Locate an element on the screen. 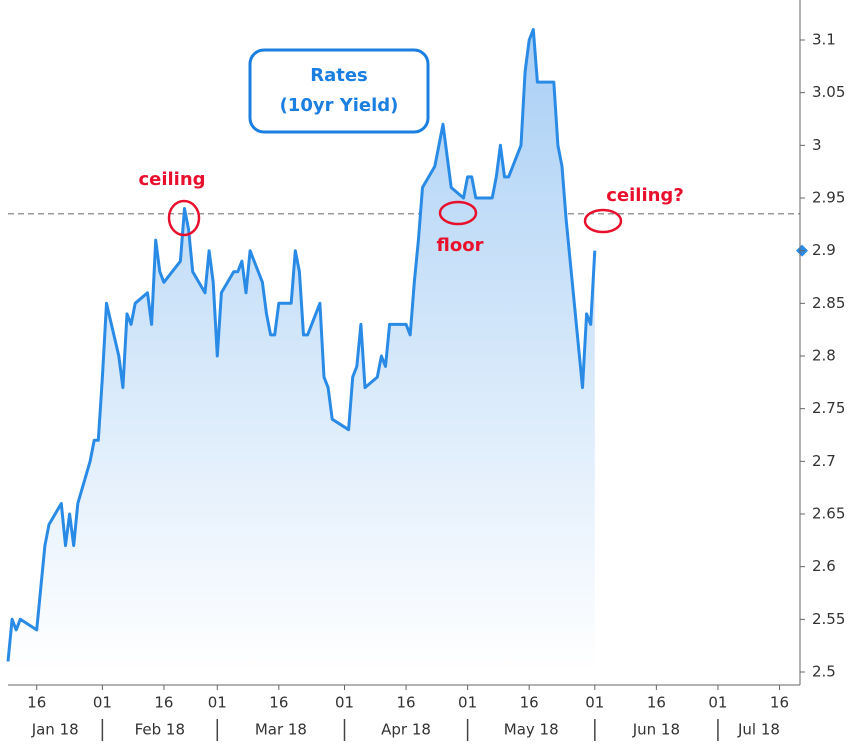 Image resolution: width=856 pixels, height=749 pixels. y-tick-label: 3.1 is located at coordinates (824, 40).